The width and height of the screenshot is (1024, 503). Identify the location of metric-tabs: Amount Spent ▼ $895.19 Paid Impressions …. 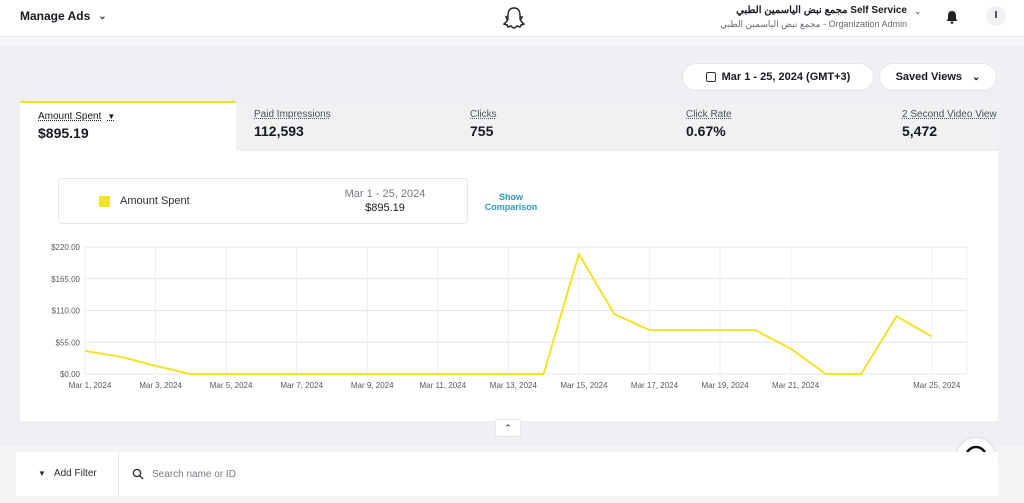
(509, 126).